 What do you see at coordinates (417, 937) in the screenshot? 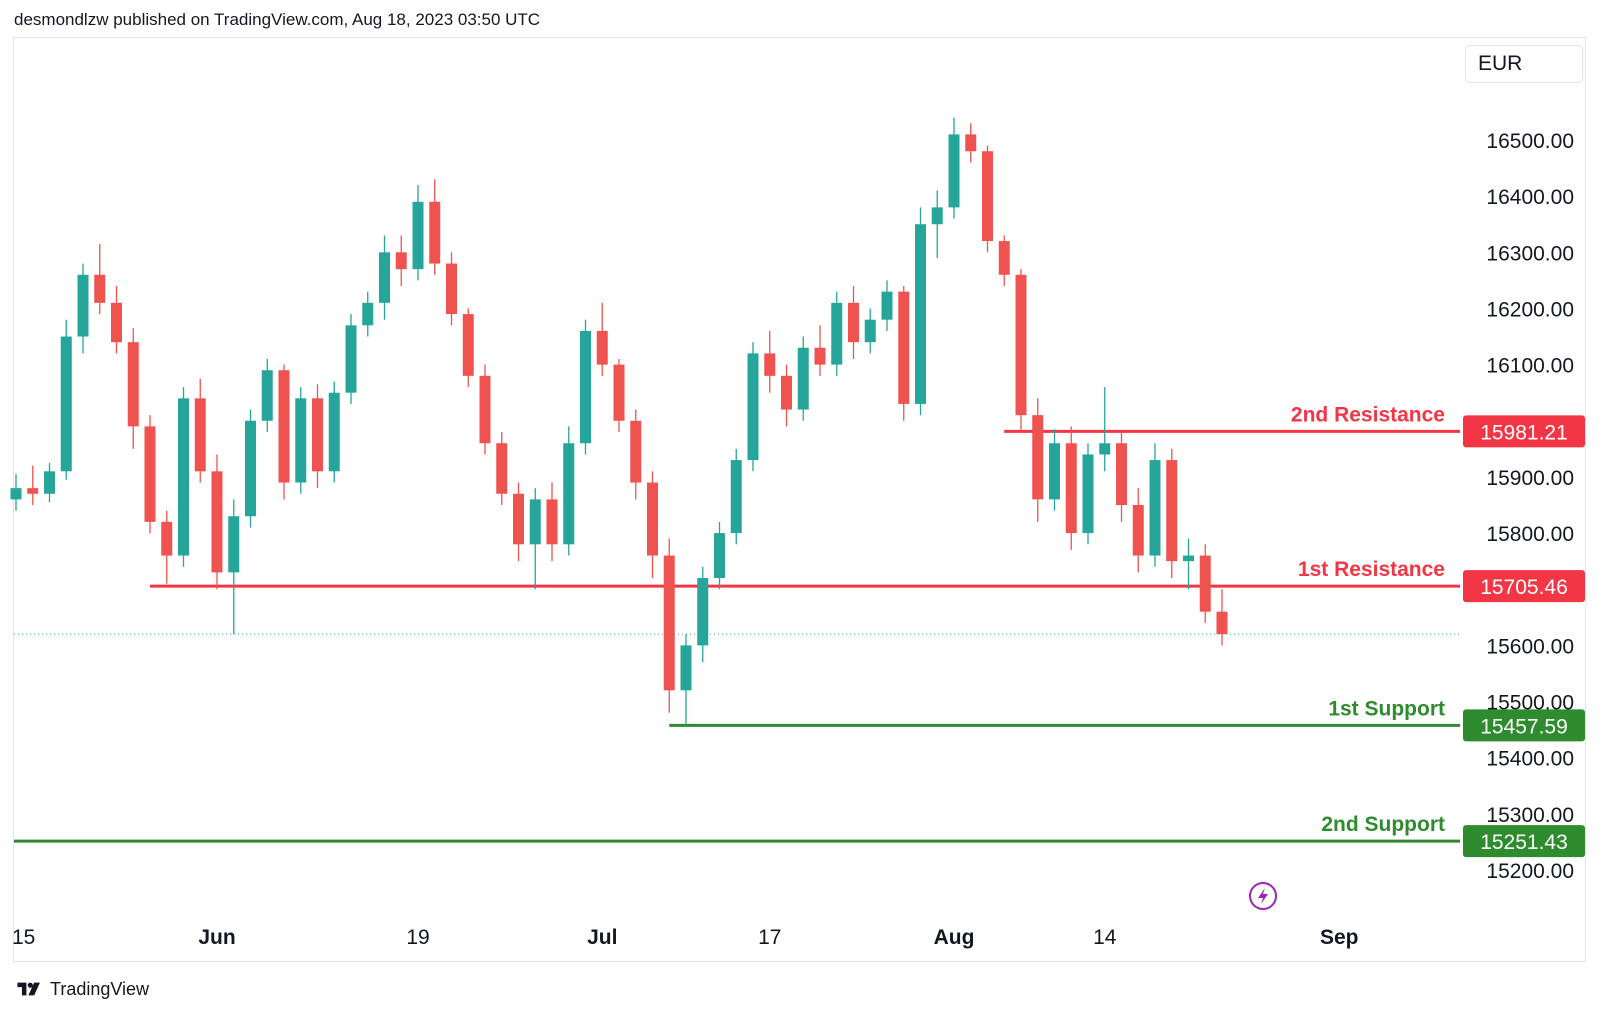
I see `x-tick-label: 19` at bounding box center [417, 937].